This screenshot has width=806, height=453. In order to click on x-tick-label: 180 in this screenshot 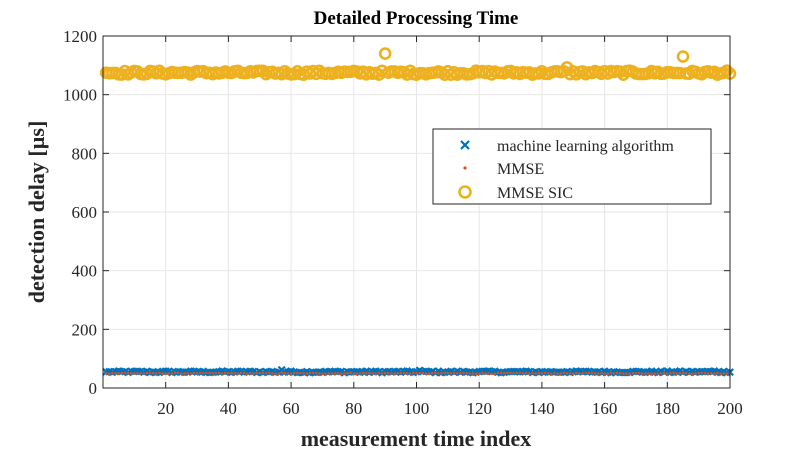, I will do `click(668, 408)`.